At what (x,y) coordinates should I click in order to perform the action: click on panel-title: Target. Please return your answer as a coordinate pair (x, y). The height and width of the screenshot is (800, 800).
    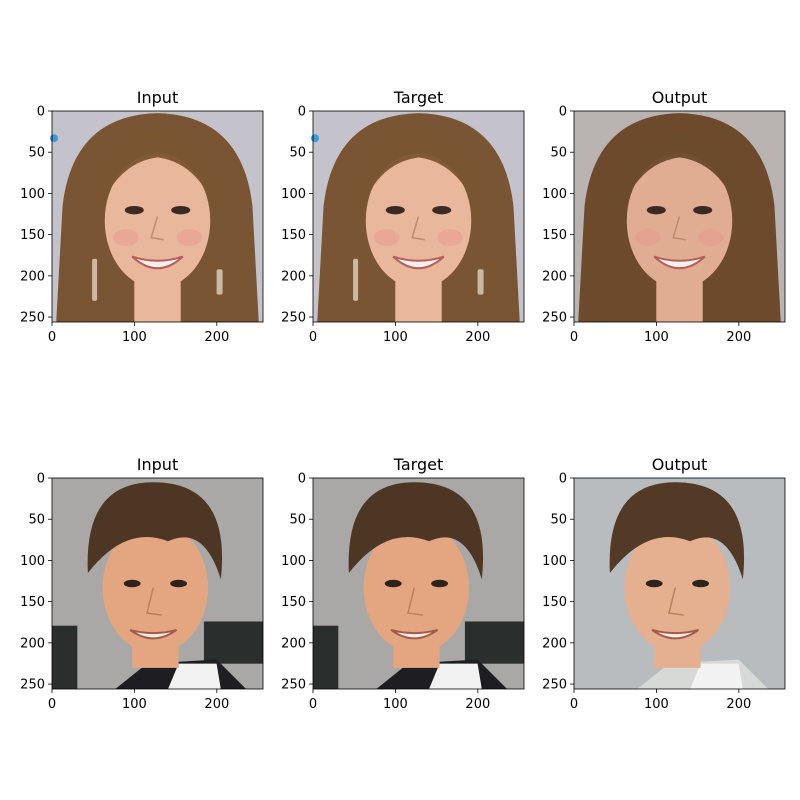
    Looking at the image, I should click on (418, 97).